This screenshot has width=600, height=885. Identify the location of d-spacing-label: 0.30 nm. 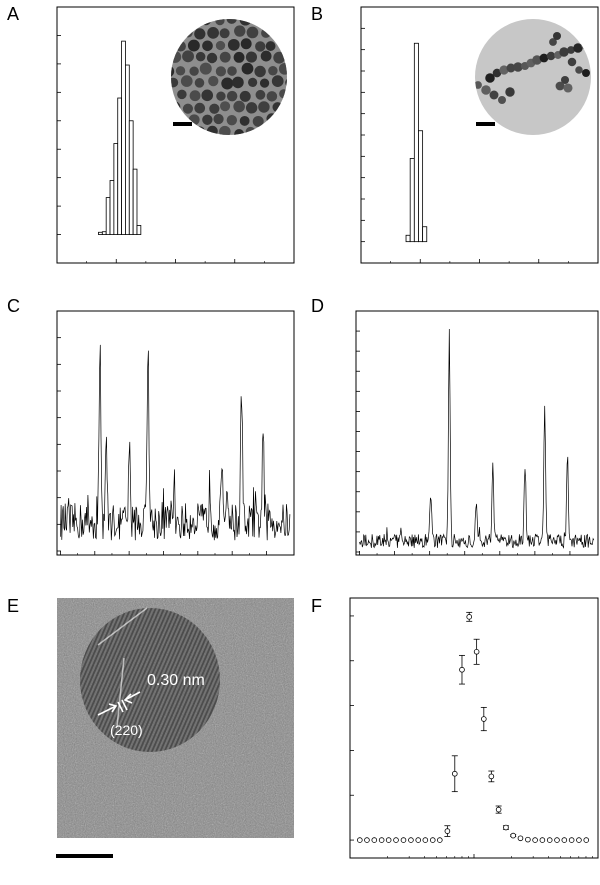
(176, 680).